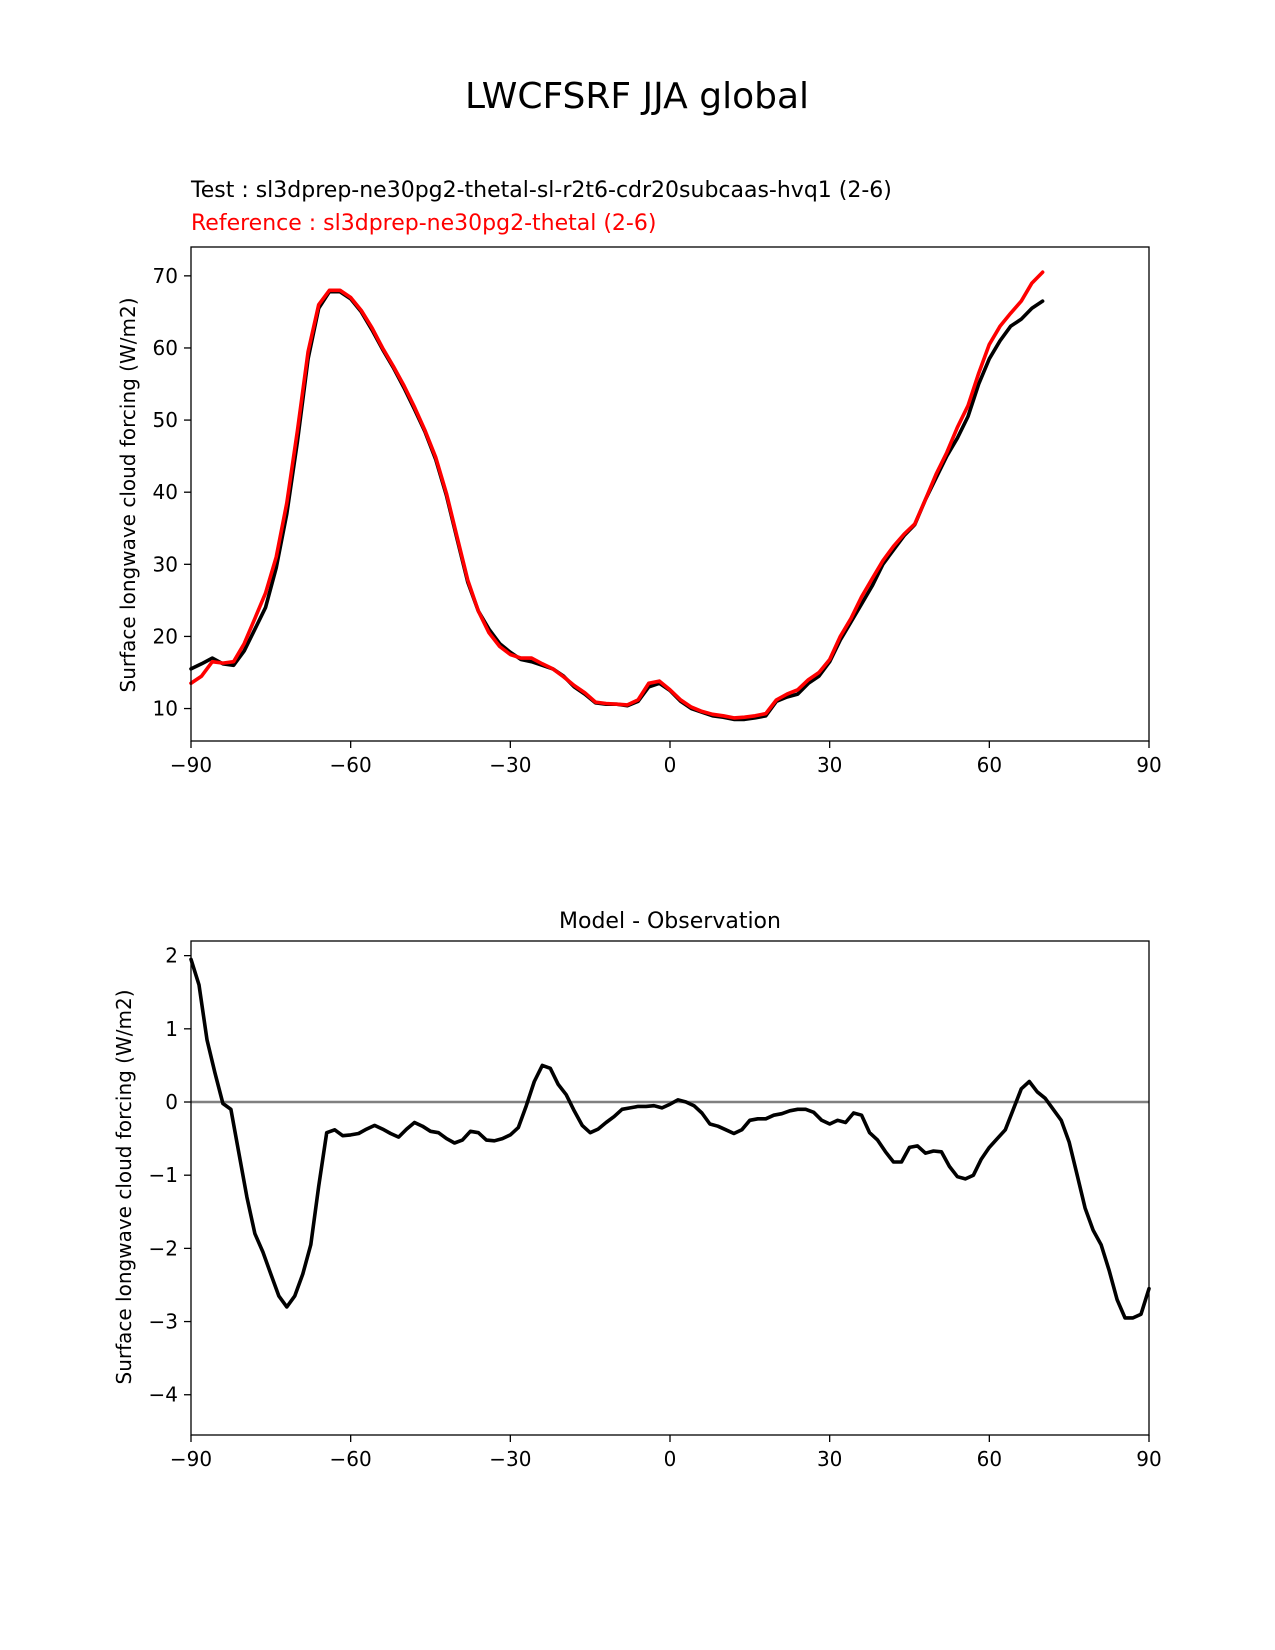  What do you see at coordinates (1148, 1459) in the screenshot?
I see `bottom-x-tick-label: 90` at bounding box center [1148, 1459].